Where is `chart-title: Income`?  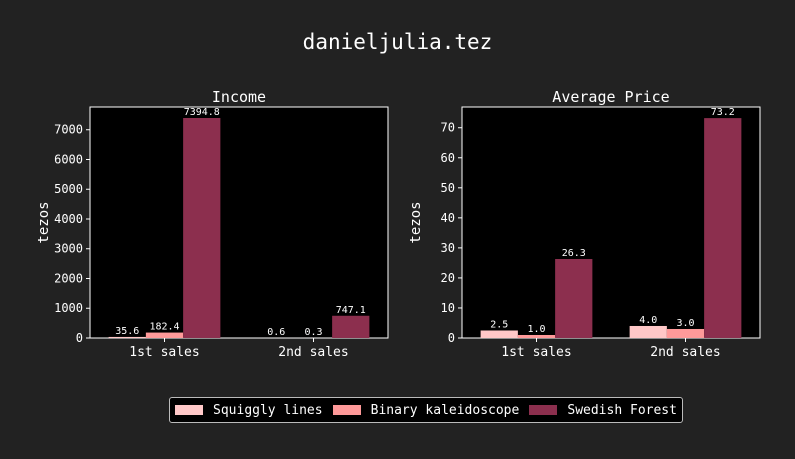 chart-title: Income is located at coordinates (239, 97).